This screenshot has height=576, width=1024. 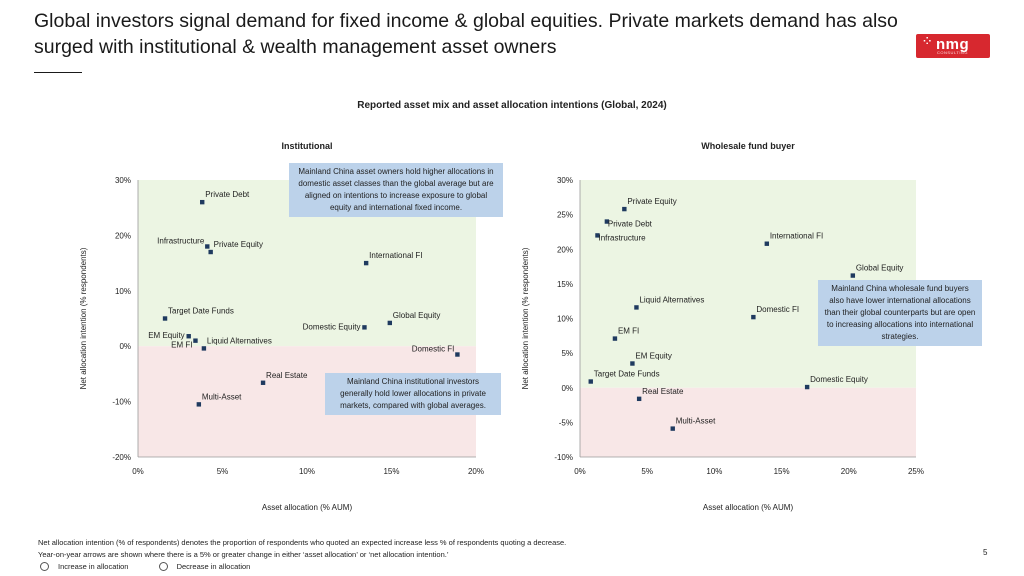 I want to click on data-label-domestic-equity: Domestic Equity, so click(x=839, y=379).